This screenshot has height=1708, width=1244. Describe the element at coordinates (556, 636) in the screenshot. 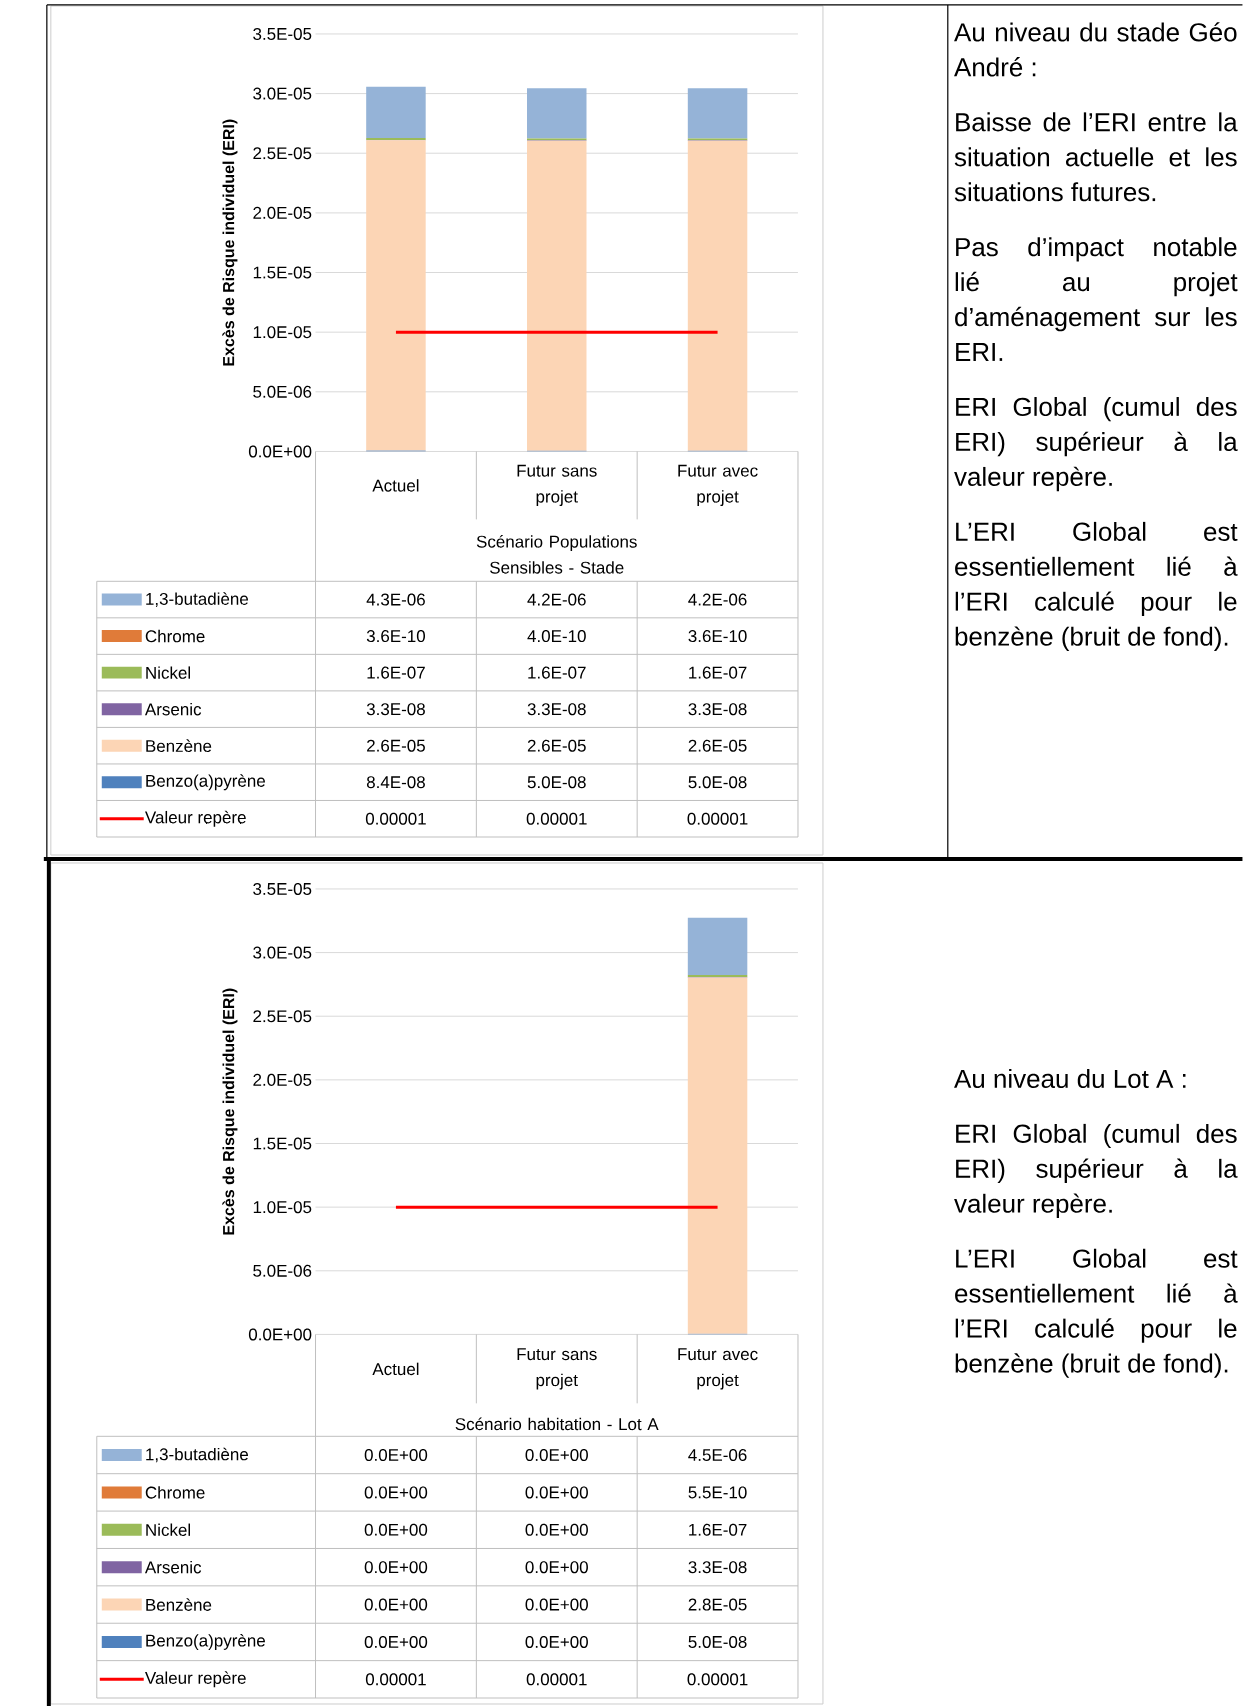

I see `data-label: 4.0E-10` at that location.